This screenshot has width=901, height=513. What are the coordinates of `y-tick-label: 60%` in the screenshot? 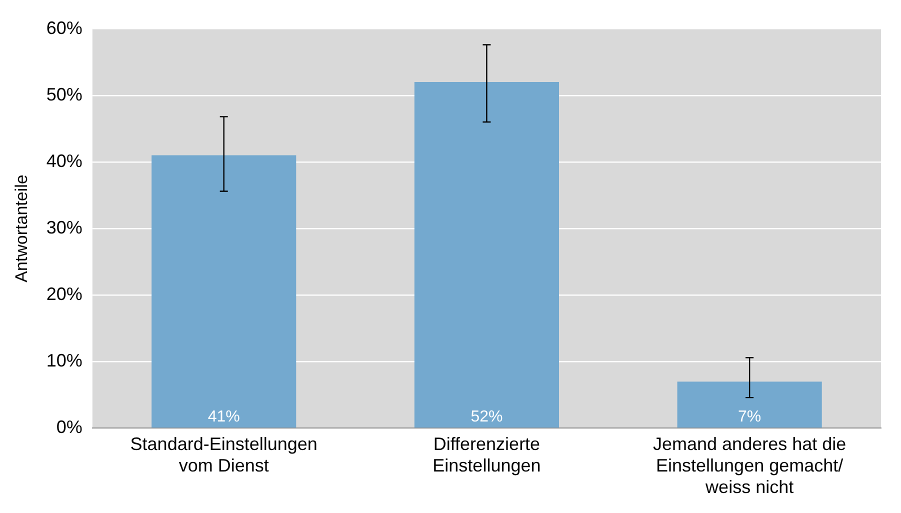 It's located at (64, 28).